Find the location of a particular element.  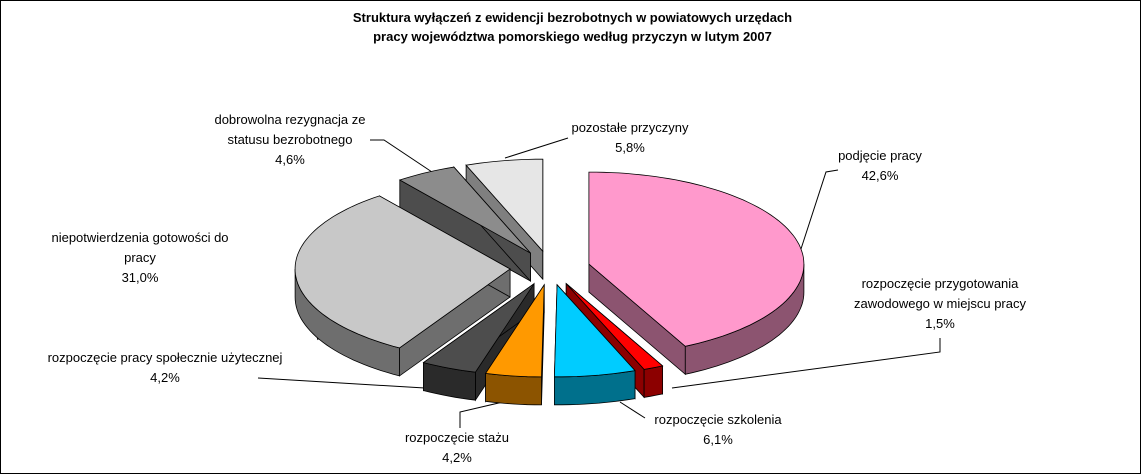

data-label: pozostałe przyczyny 5,8% is located at coordinates (630, 138).